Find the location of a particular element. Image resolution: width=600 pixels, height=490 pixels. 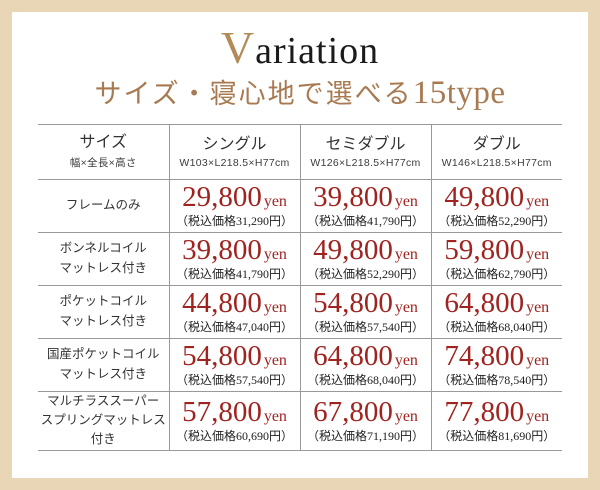

price-cell: 64,800 yen （税込価格68,040円） is located at coordinates (365, 364).